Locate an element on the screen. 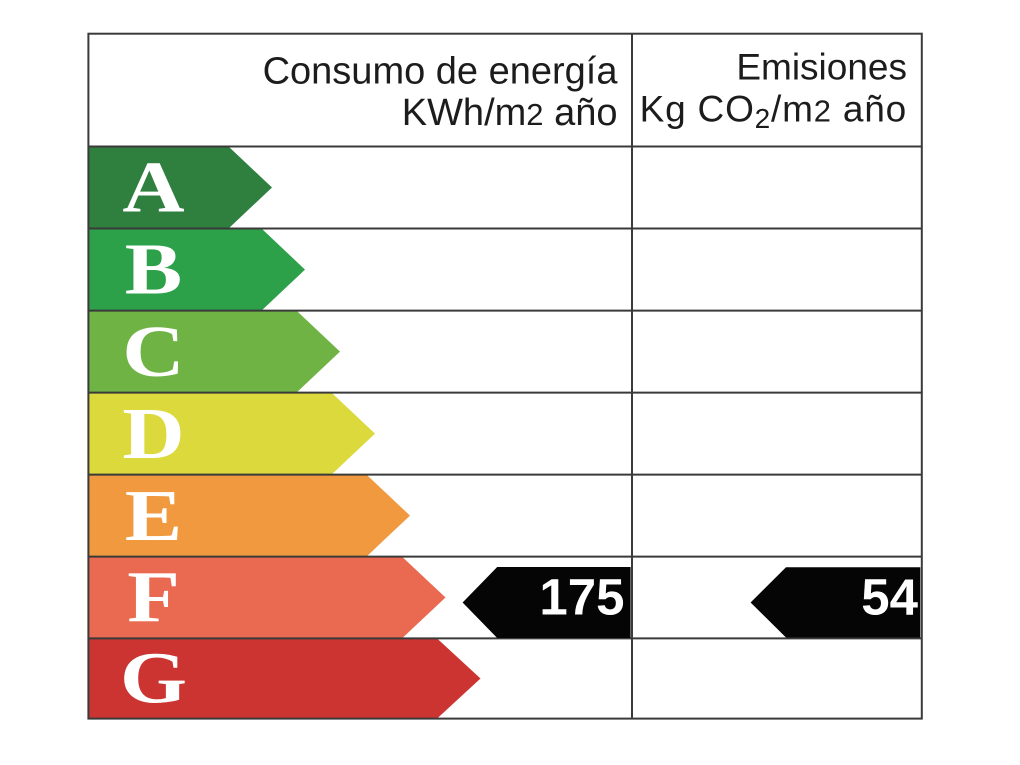  svg-text: KWh/m2 año is located at coordinates (510, 113).